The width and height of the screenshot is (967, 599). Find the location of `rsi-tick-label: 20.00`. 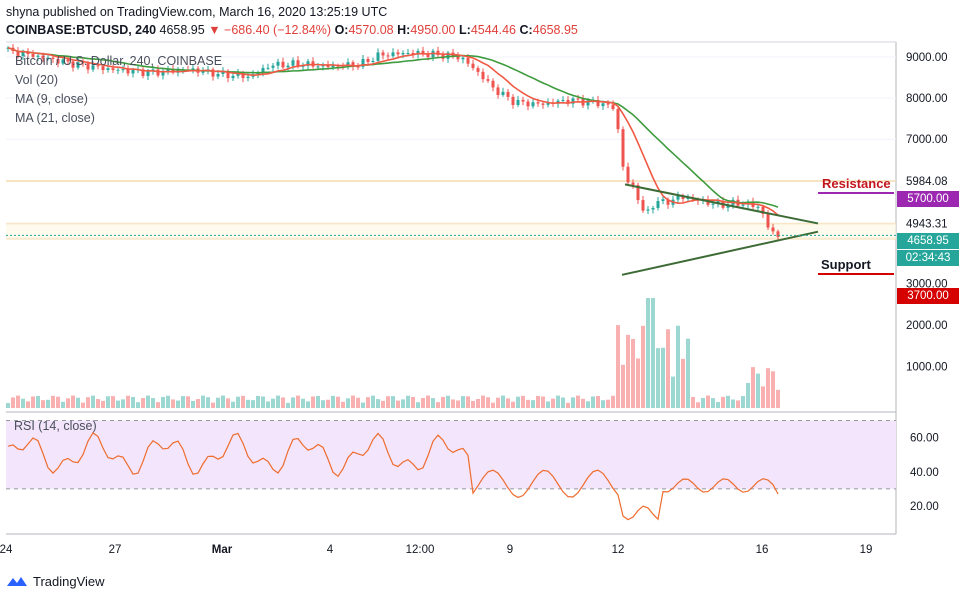

rsi-tick-label: 20.00 is located at coordinates (924, 507).